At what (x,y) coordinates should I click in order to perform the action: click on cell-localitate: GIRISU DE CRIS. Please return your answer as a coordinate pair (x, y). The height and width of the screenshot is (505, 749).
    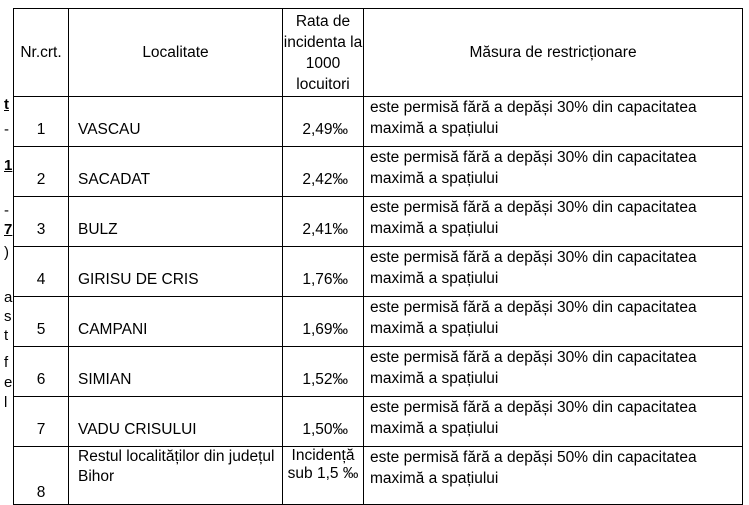
    Looking at the image, I should click on (175, 271).